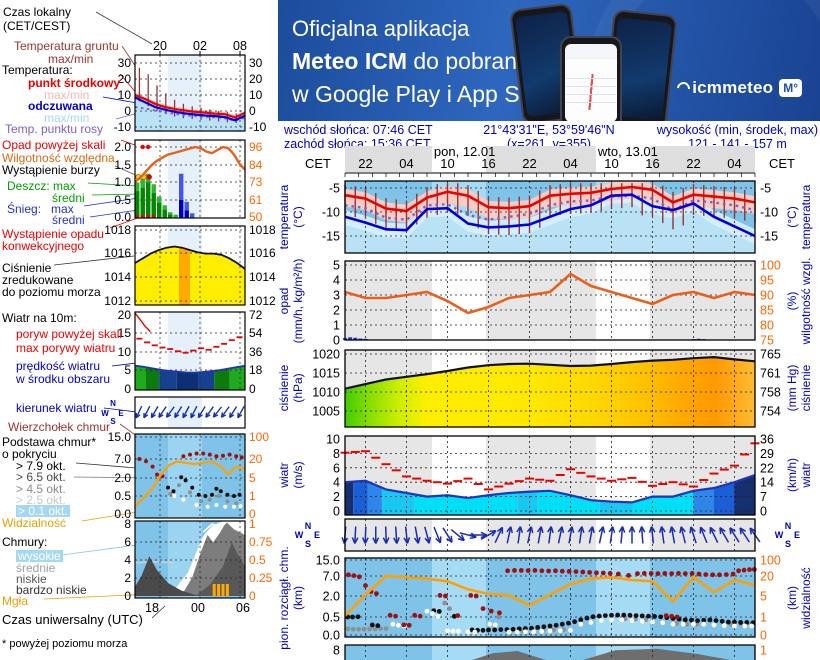 This screenshot has height=660, width=820. What do you see at coordinates (331, 618) in the screenshot?
I see `axis-tick: 0.5` at bounding box center [331, 618].